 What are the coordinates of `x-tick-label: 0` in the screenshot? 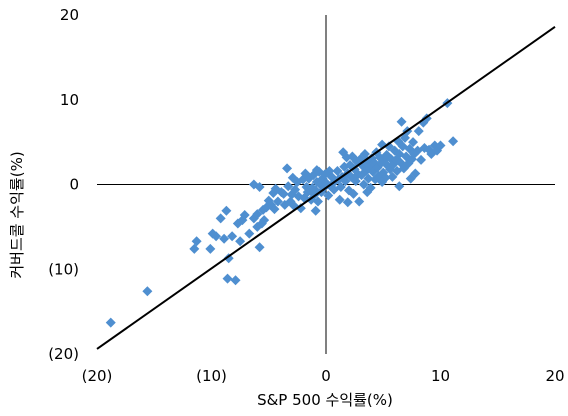 It's located at (326, 376).